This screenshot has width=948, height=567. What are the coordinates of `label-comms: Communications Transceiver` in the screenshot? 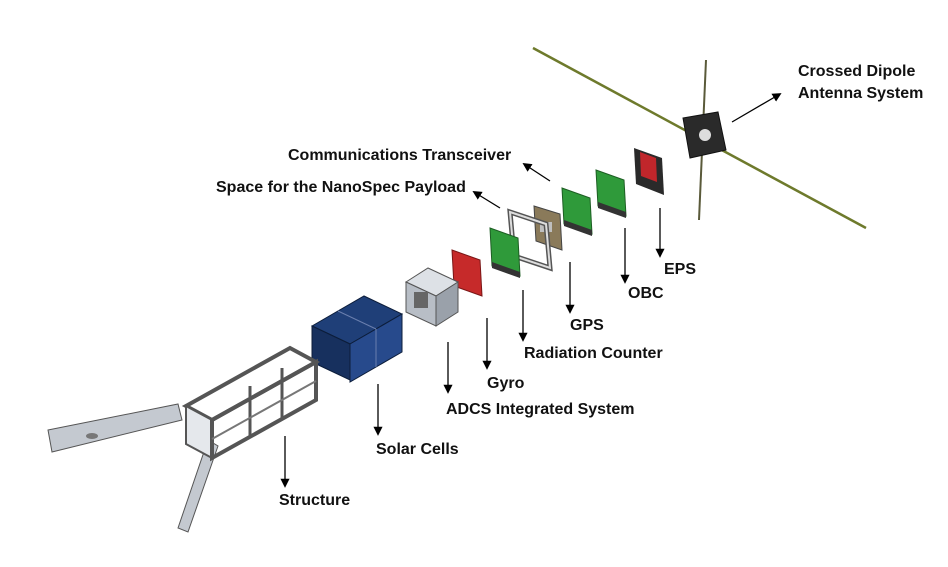 It's located at (400, 155).